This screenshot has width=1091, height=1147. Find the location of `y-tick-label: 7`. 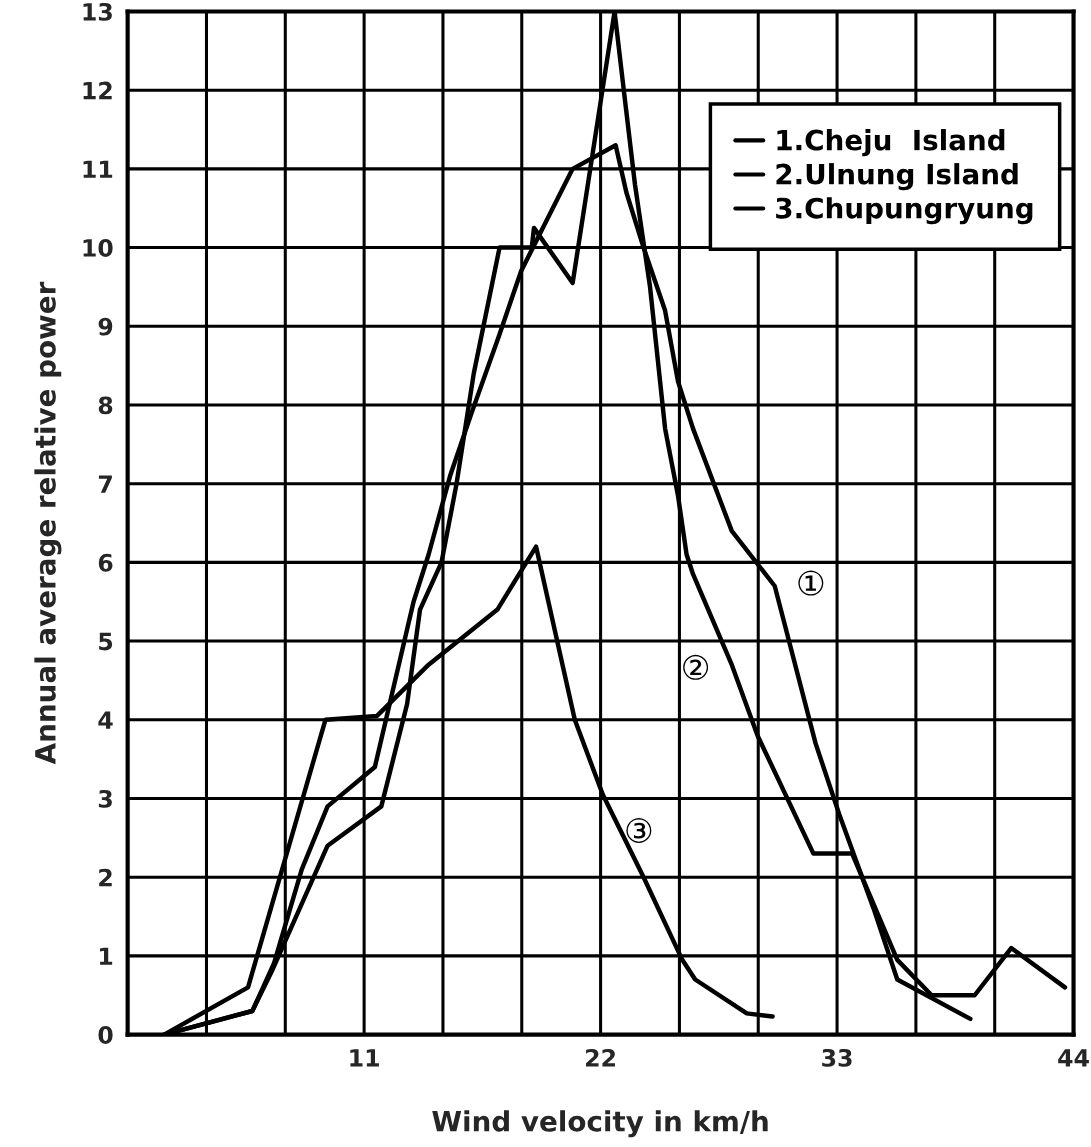

y-tick-label: 7 is located at coordinates (105, 484).